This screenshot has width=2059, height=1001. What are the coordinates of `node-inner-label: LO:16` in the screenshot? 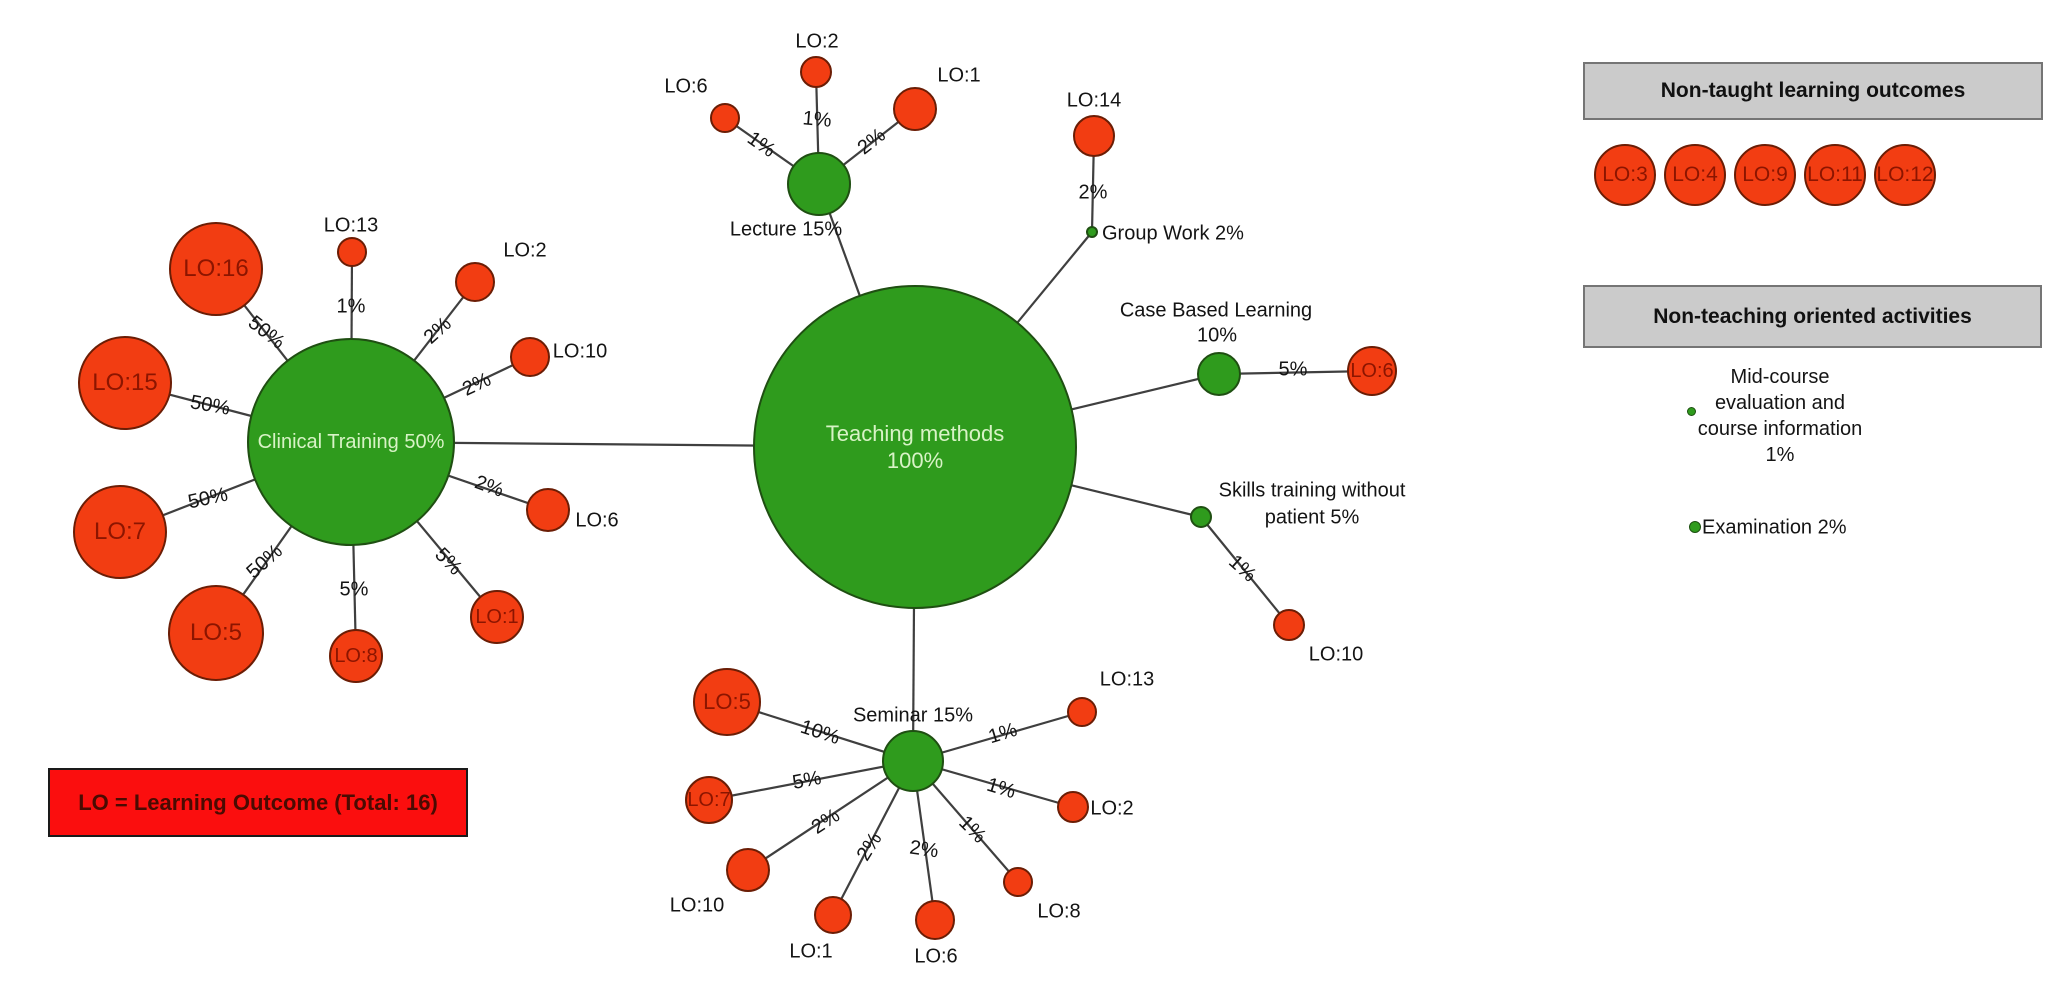 It's located at (216, 268).